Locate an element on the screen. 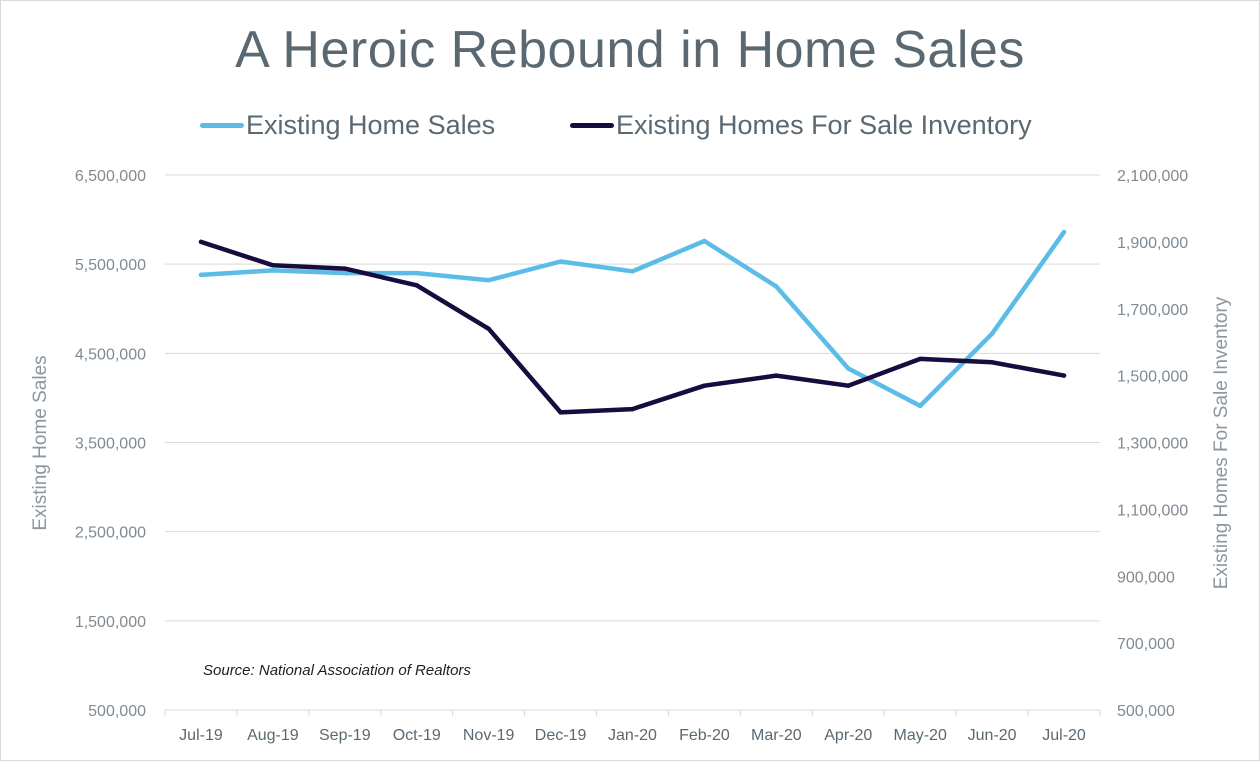  right-tick-label: 1,700,000 is located at coordinates (1152, 310).